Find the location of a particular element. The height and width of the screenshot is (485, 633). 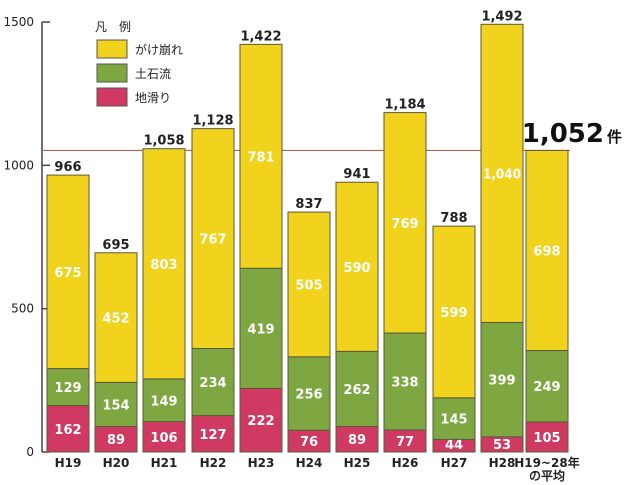

total-label: 788 is located at coordinates (453, 218).